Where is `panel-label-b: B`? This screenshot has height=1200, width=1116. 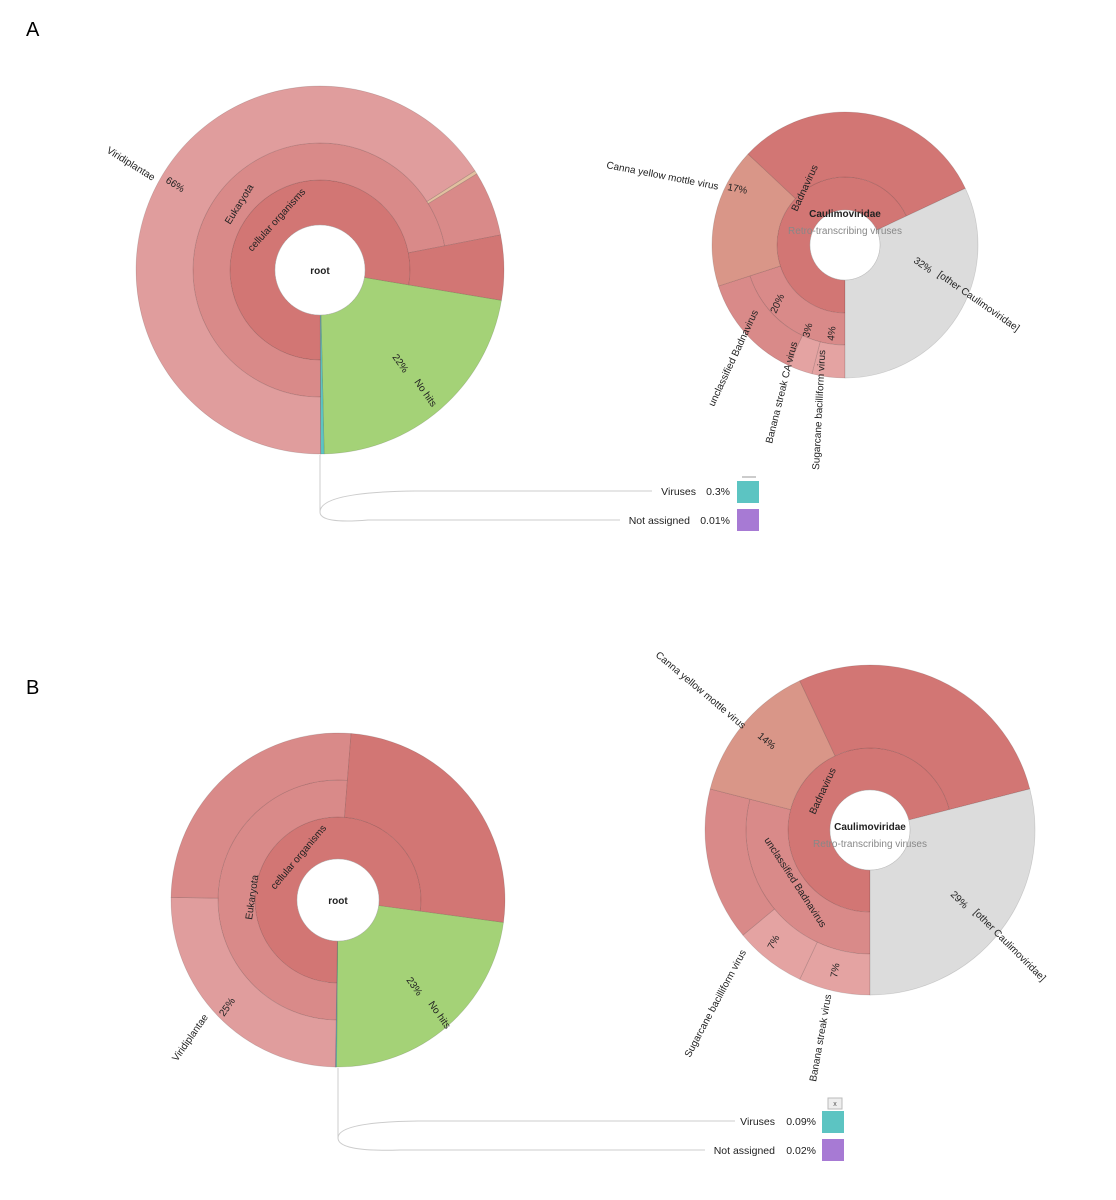 panel-label-b: B is located at coordinates (32, 688).